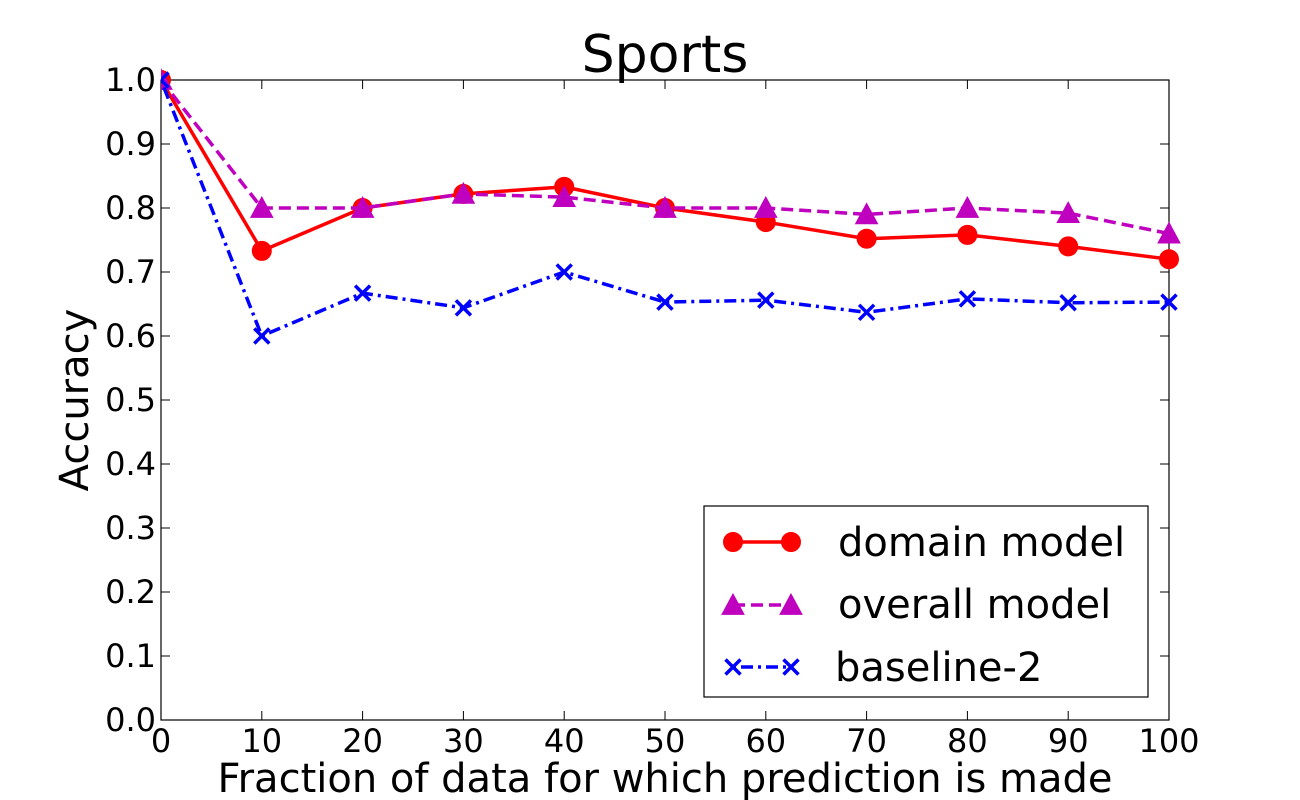 The image size is (1300, 800). I want to click on x-tick-label: 0, so click(161, 741).